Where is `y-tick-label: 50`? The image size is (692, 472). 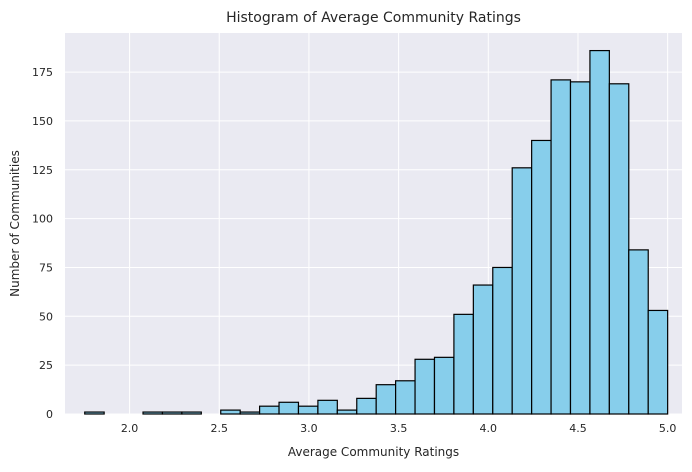 y-tick-label: 50 is located at coordinates (46, 316).